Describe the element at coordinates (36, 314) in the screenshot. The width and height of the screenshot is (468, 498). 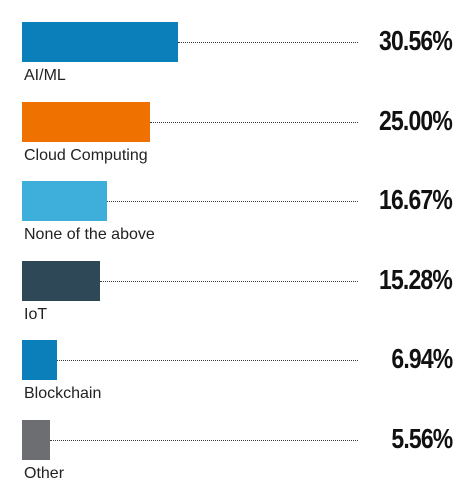
I see `category-label: IoT` at that location.